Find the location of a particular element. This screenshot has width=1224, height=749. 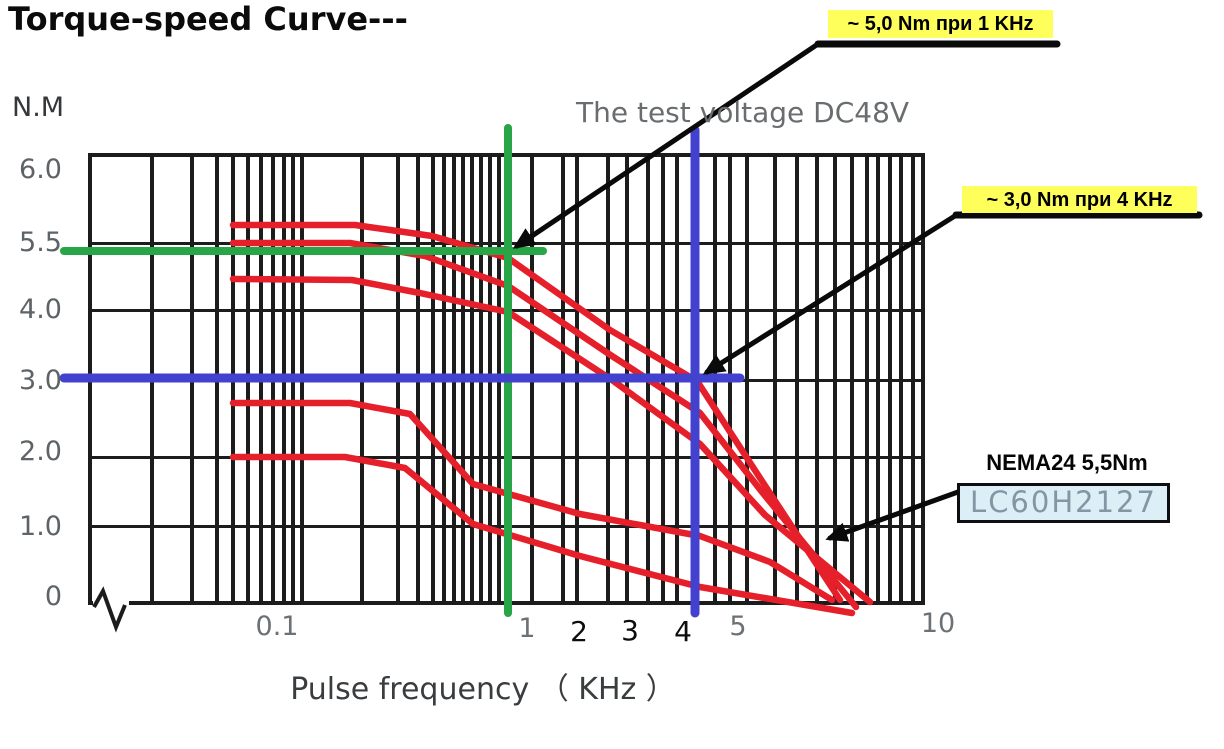

motor-model-label: NEMA24 5,5Nm is located at coordinates (1067, 462).